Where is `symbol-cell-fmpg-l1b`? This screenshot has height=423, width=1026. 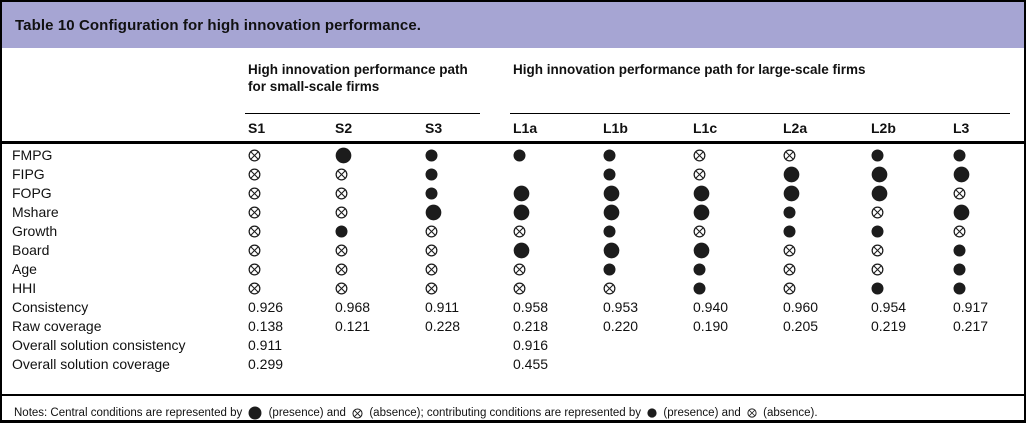
symbol-cell-fmpg-l1b is located at coordinates (645, 155).